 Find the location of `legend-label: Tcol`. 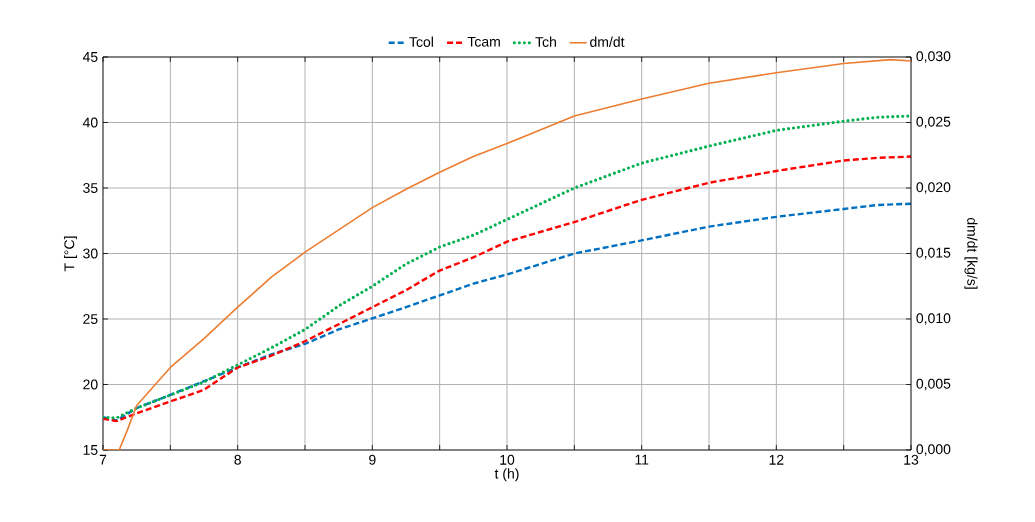

legend-label: Tcol is located at coordinates (421, 41).